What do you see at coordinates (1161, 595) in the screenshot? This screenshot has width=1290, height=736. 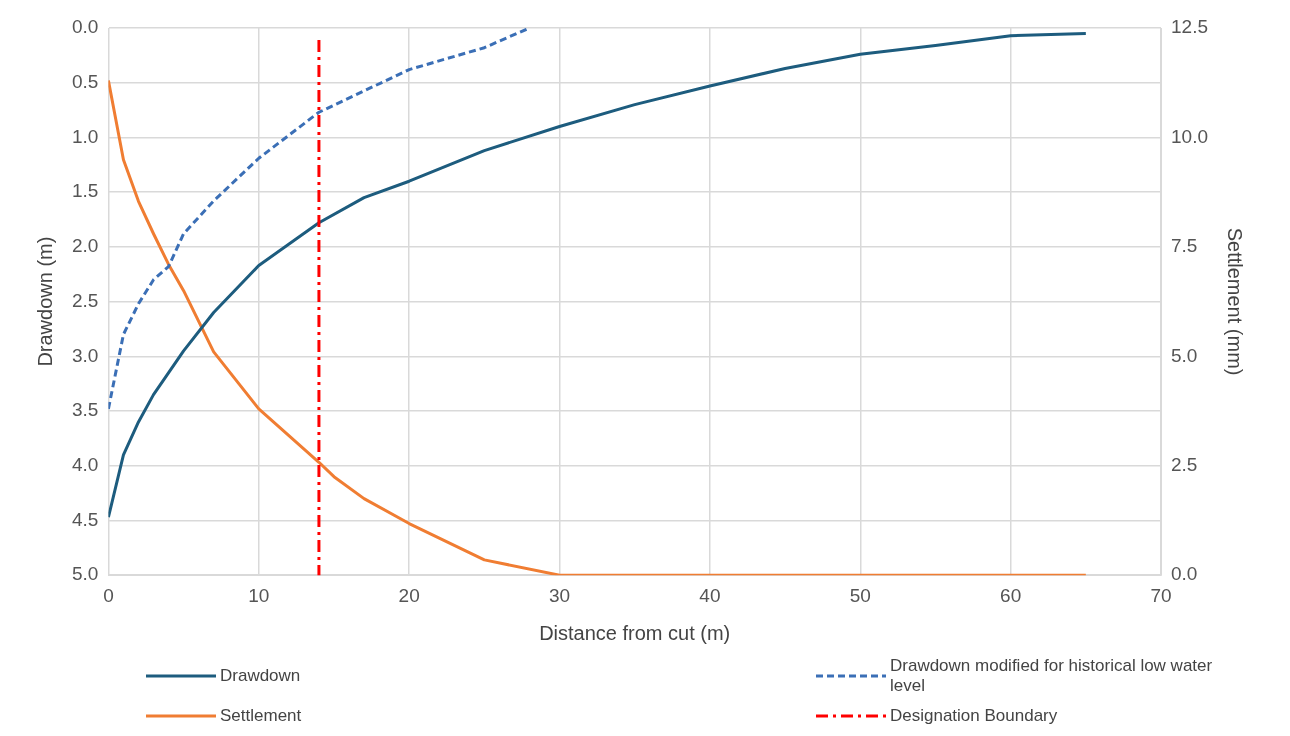 I see `x-tick-label: 70` at bounding box center [1161, 595].